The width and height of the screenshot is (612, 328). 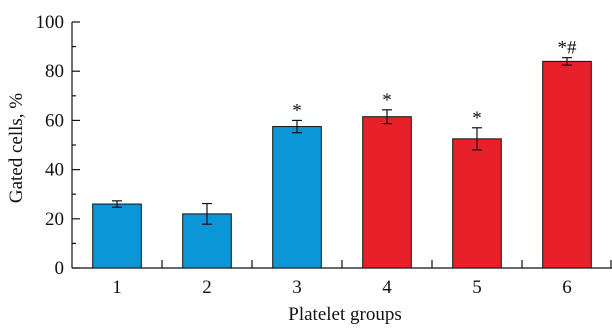 I want to click on x-tick-label: 3, so click(x=297, y=287).